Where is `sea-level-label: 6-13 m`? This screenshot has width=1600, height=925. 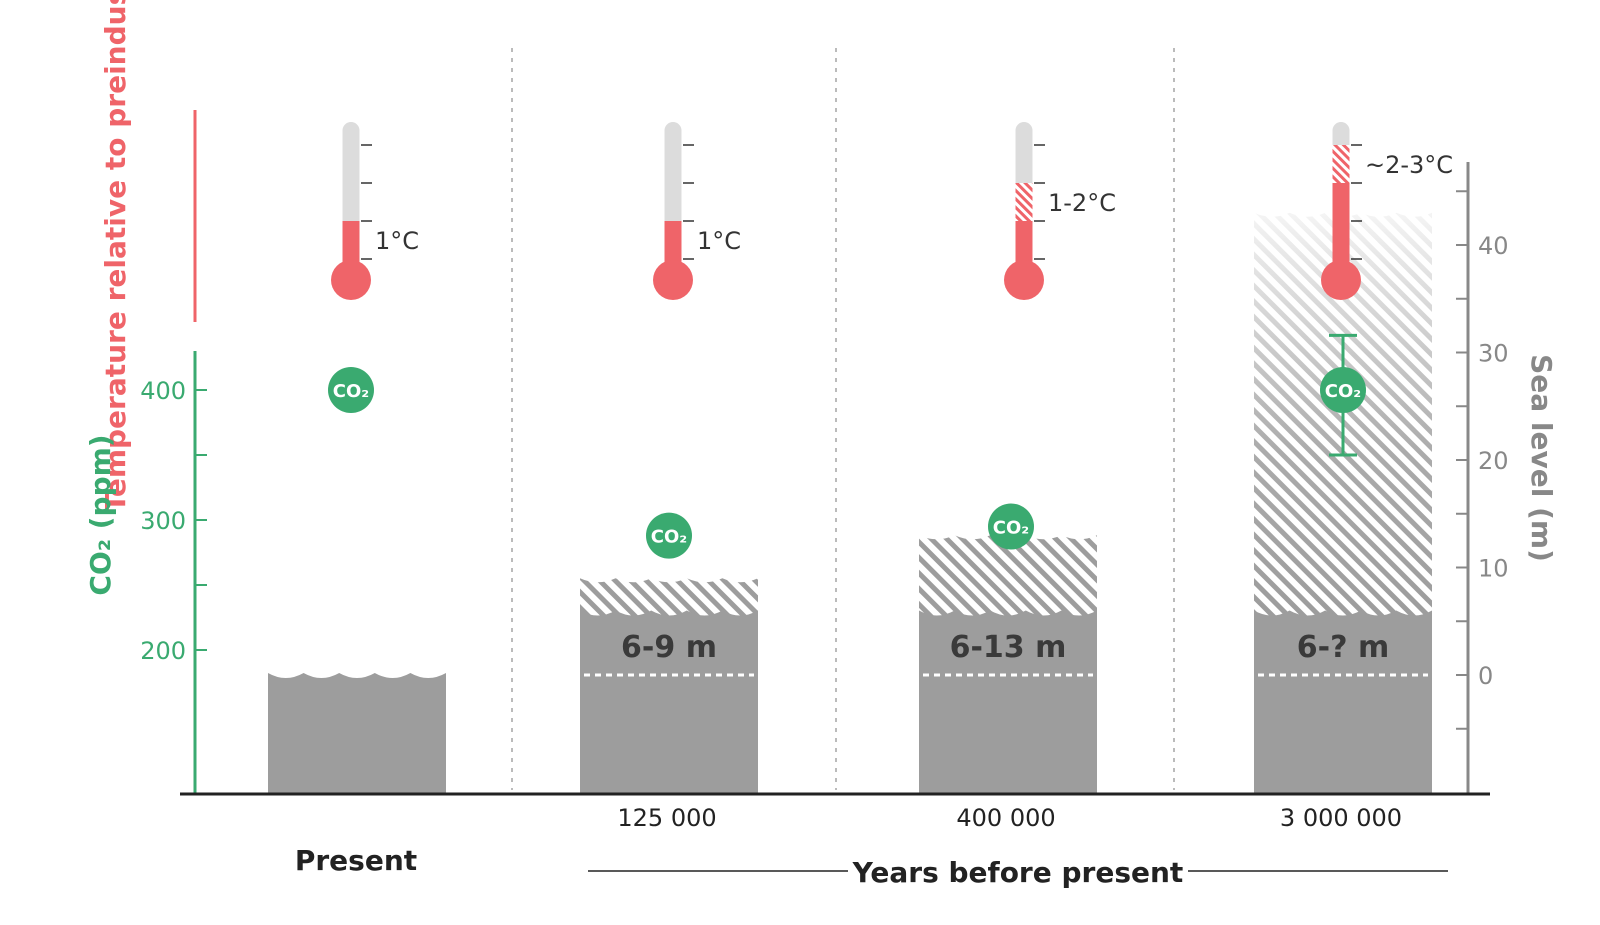 sea-level-label: 6-13 m is located at coordinates (1008, 647).